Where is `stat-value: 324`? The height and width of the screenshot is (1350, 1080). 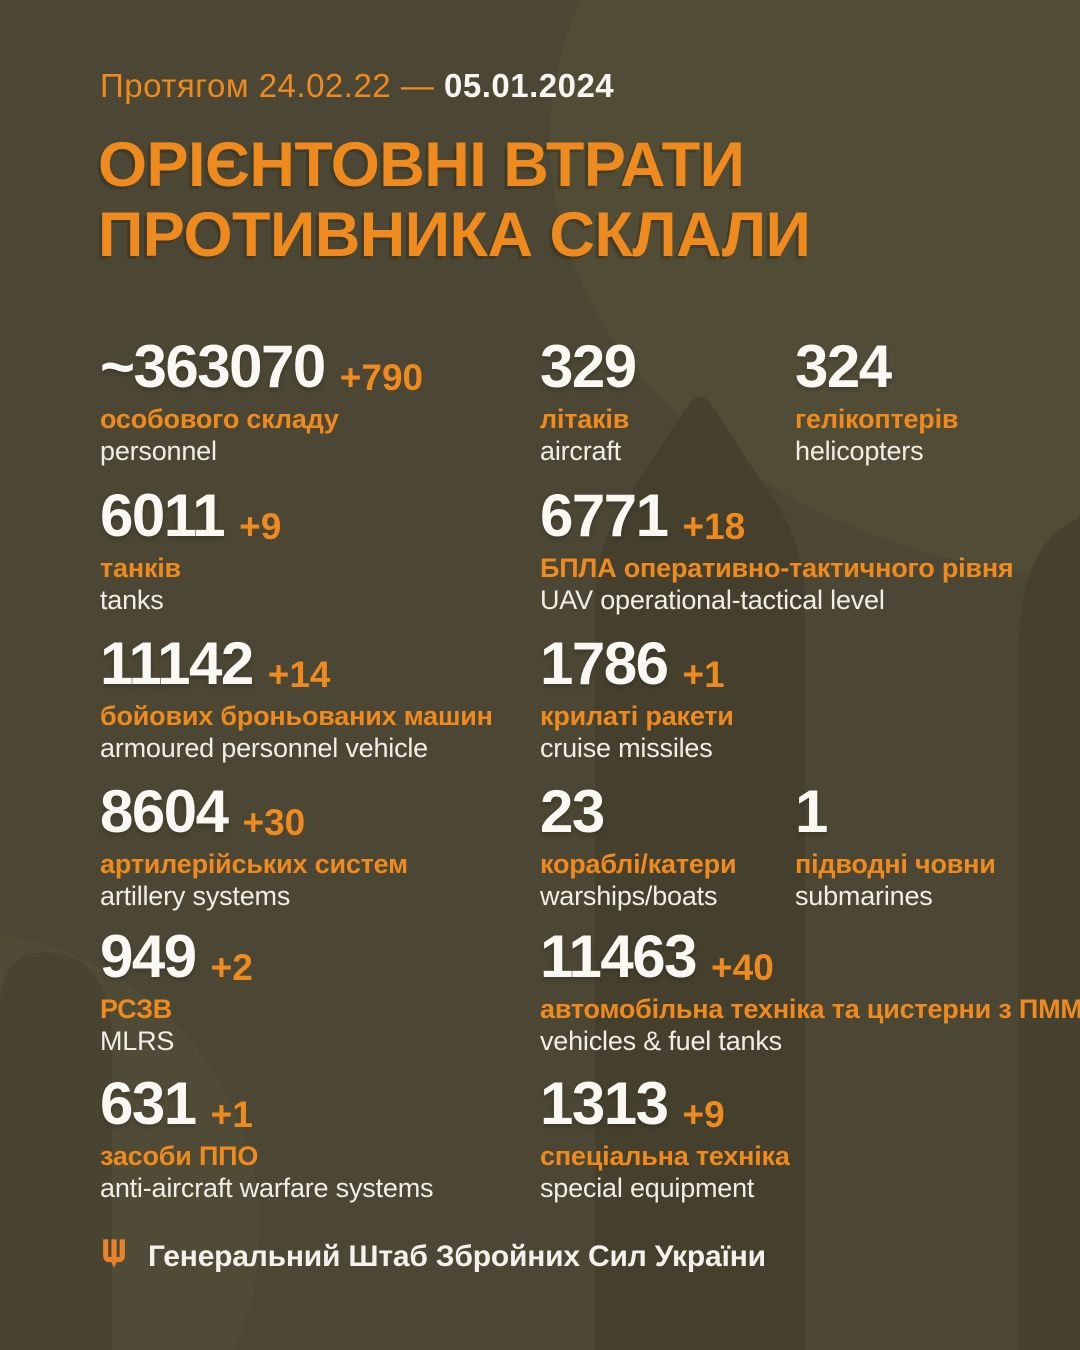 stat-value: 324 is located at coordinates (843, 366).